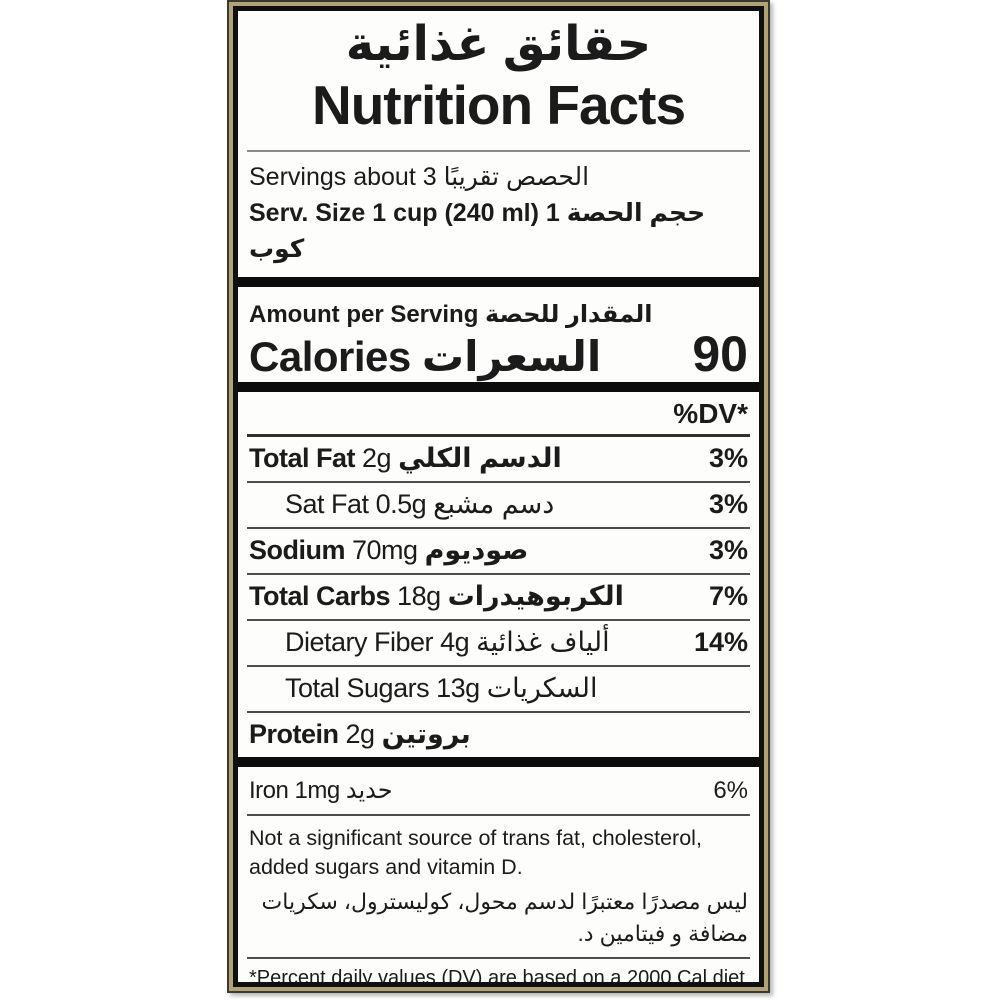 This screenshot has height=1000, width=1000. Describe the element at coordinates (357, 688) in the screenshot. I see `nutrient-name-en: Total Sugars` at that location.